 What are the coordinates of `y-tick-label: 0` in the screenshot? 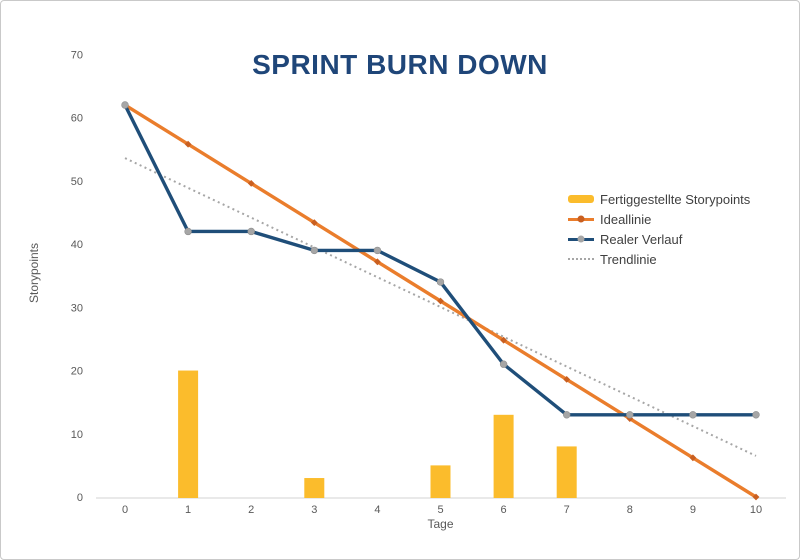 It's located at (80, 498).